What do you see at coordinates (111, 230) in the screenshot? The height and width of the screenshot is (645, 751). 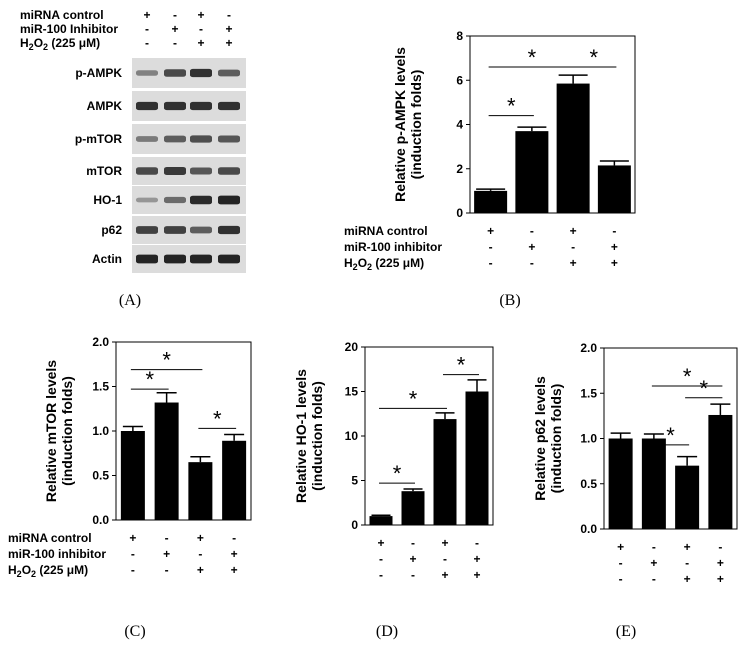 I see `blot-protein-label: p62` at bounding box center [111, 230].